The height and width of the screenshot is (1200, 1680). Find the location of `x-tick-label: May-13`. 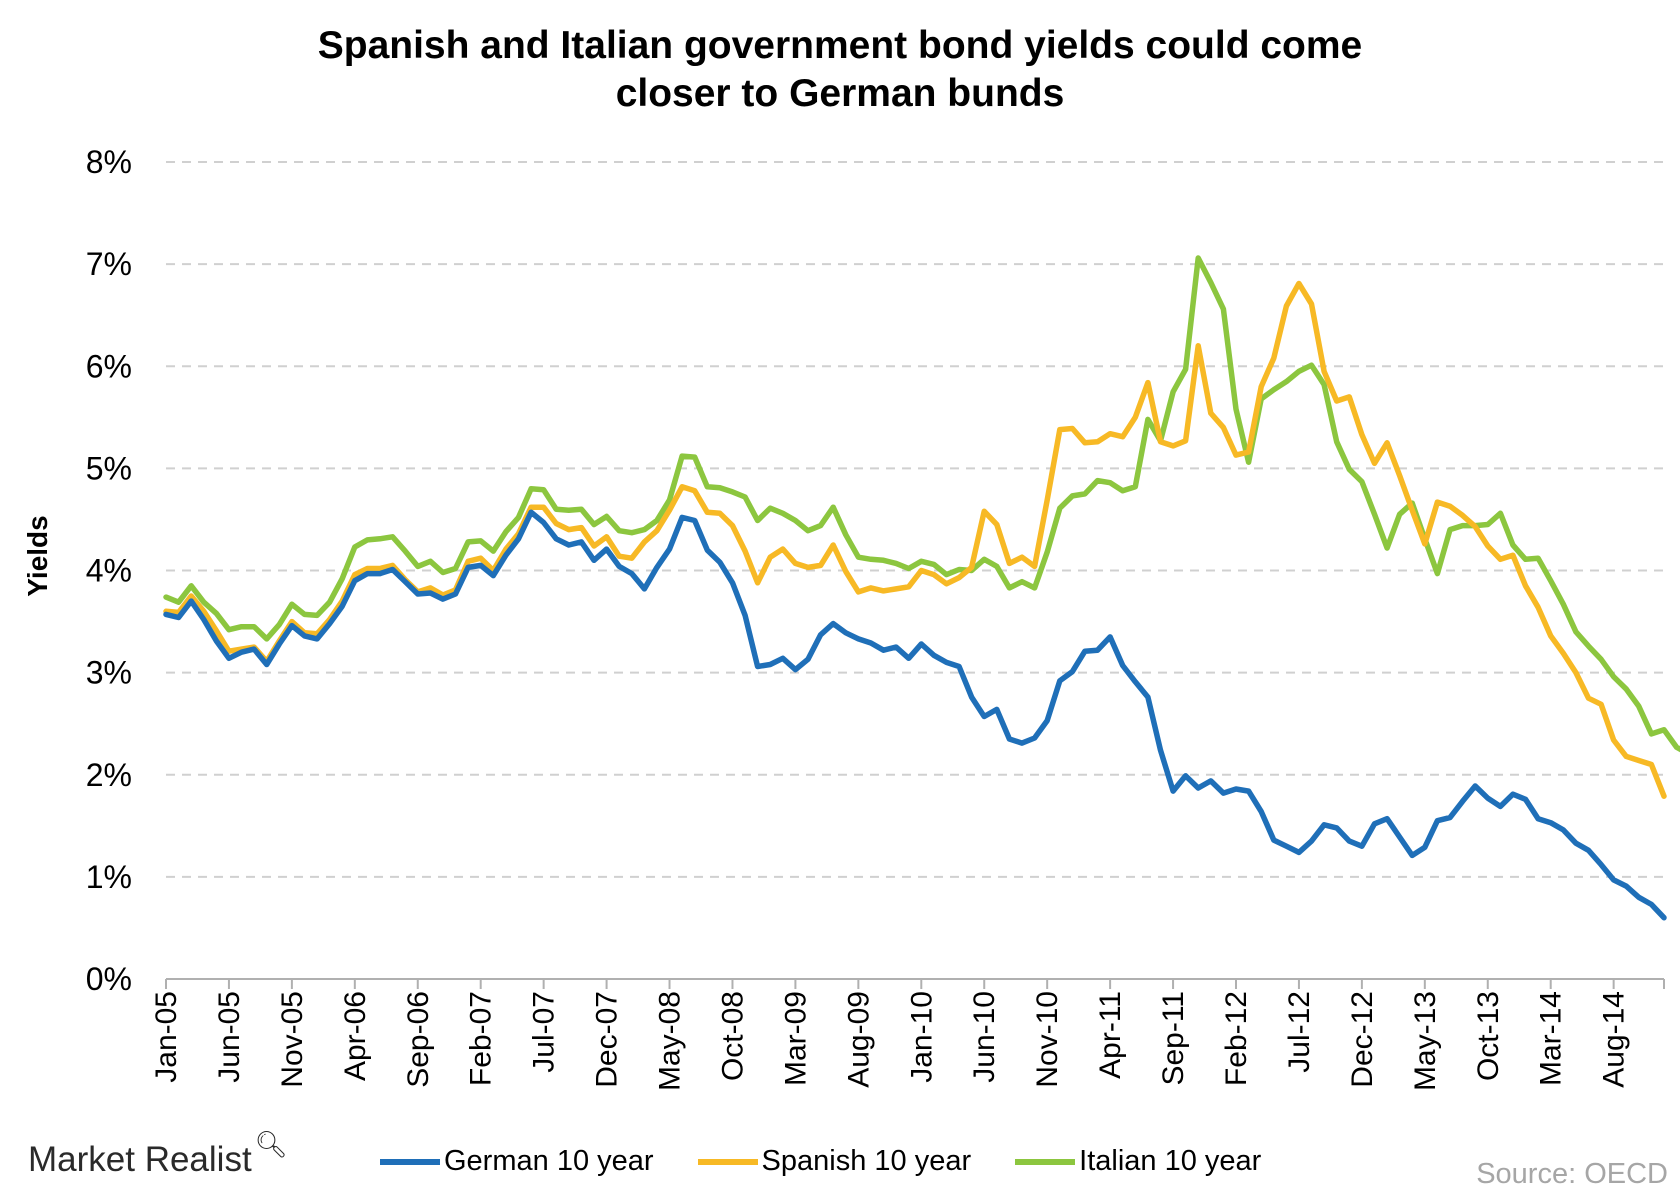

x-tick-label: May-13 is located at coordinates (1425, 1041).